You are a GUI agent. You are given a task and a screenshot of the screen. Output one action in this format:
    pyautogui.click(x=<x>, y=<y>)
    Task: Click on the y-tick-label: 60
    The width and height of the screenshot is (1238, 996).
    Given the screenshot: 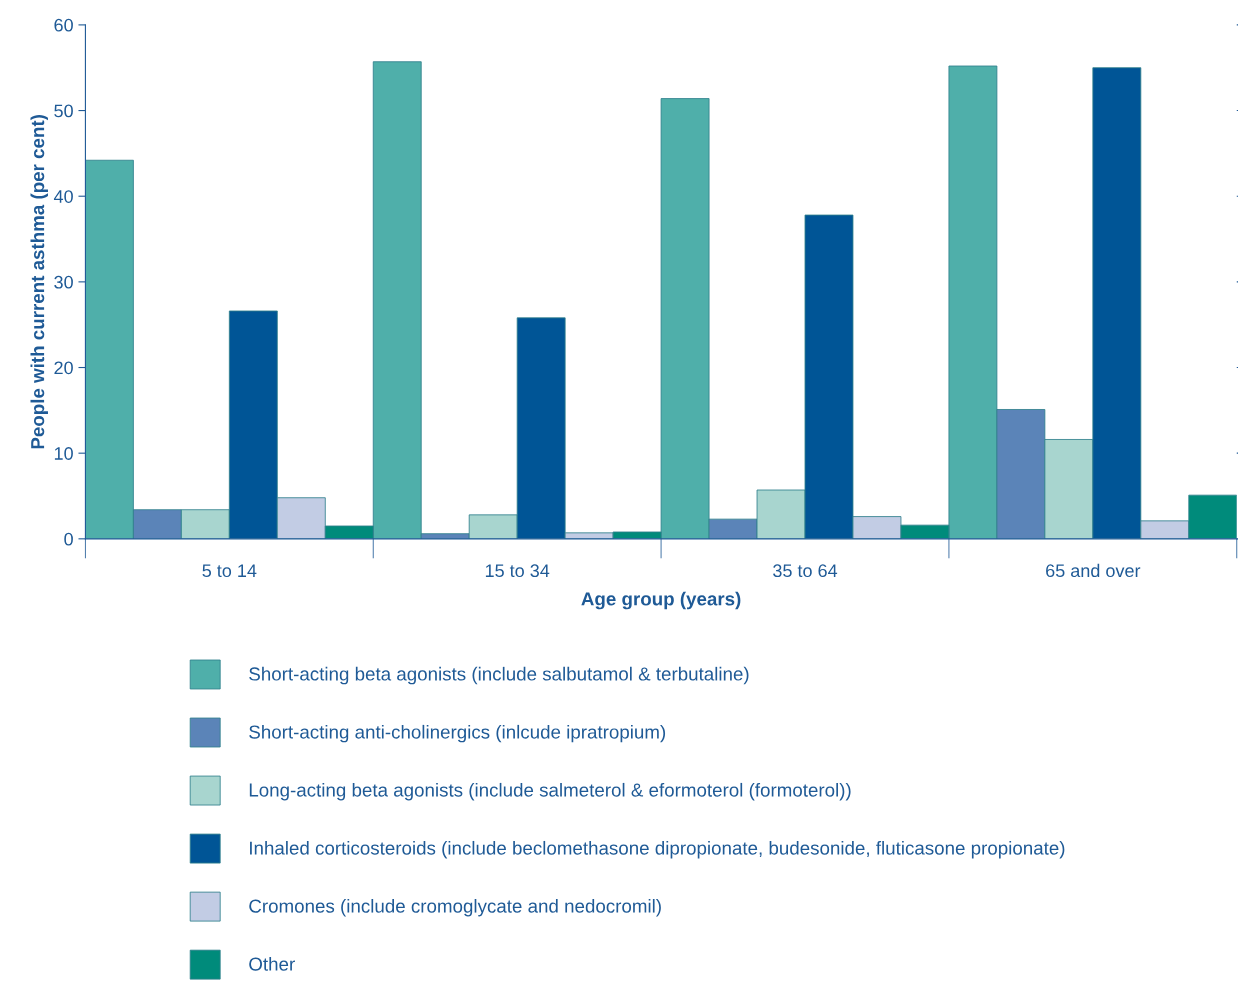 What is the action you would take?
    pyautogui.click(x=63, y=25)
    